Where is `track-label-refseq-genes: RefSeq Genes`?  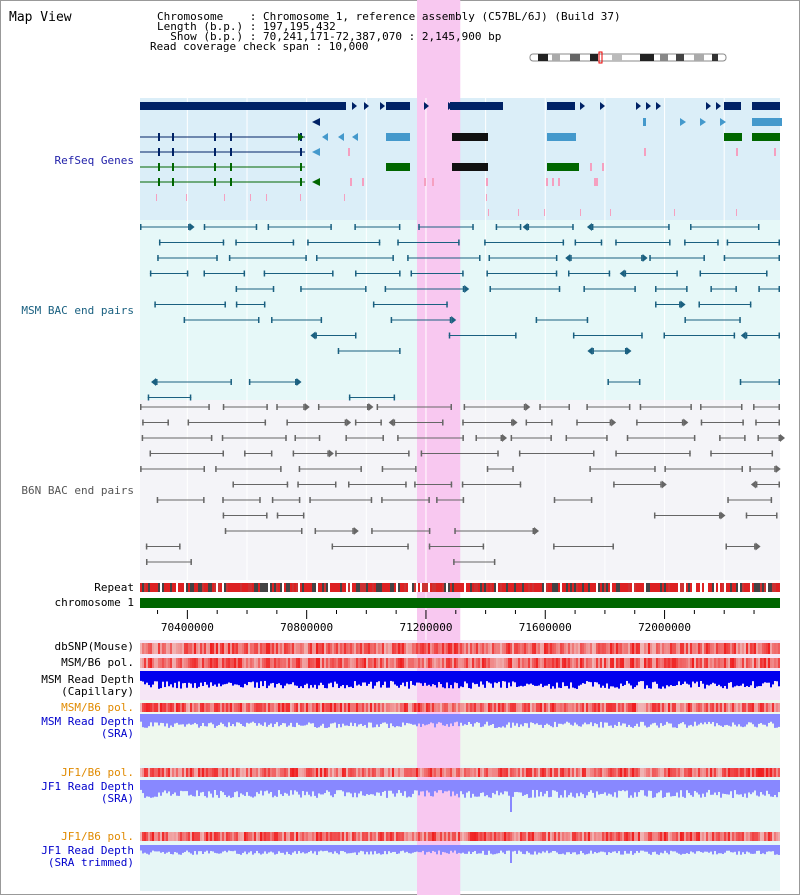 track-label-refseq-genes: RefSeq Genes is located at coordinates (94, 160).